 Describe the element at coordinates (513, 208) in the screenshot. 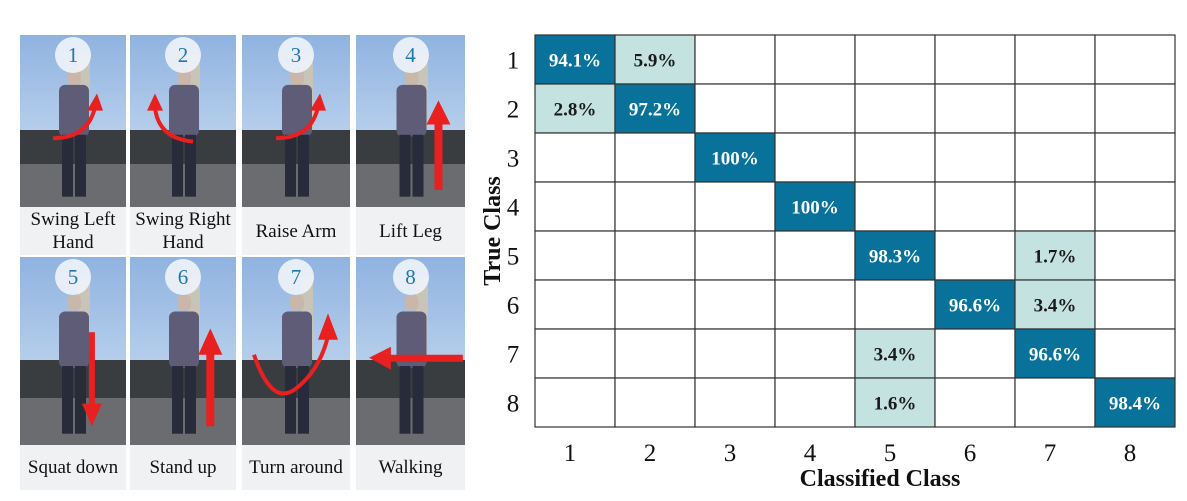

I see `y-tick-label: 4` at that location.